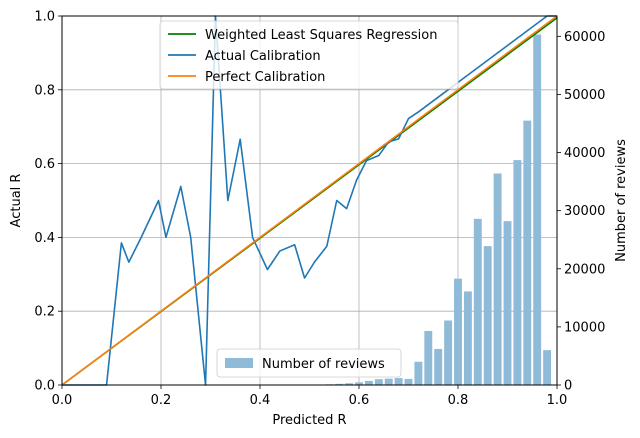  What do you see at coordinates (584, 95) in the screenshot?
I see `y-right-tick-label: 50000` at bounding box center [584, 95].